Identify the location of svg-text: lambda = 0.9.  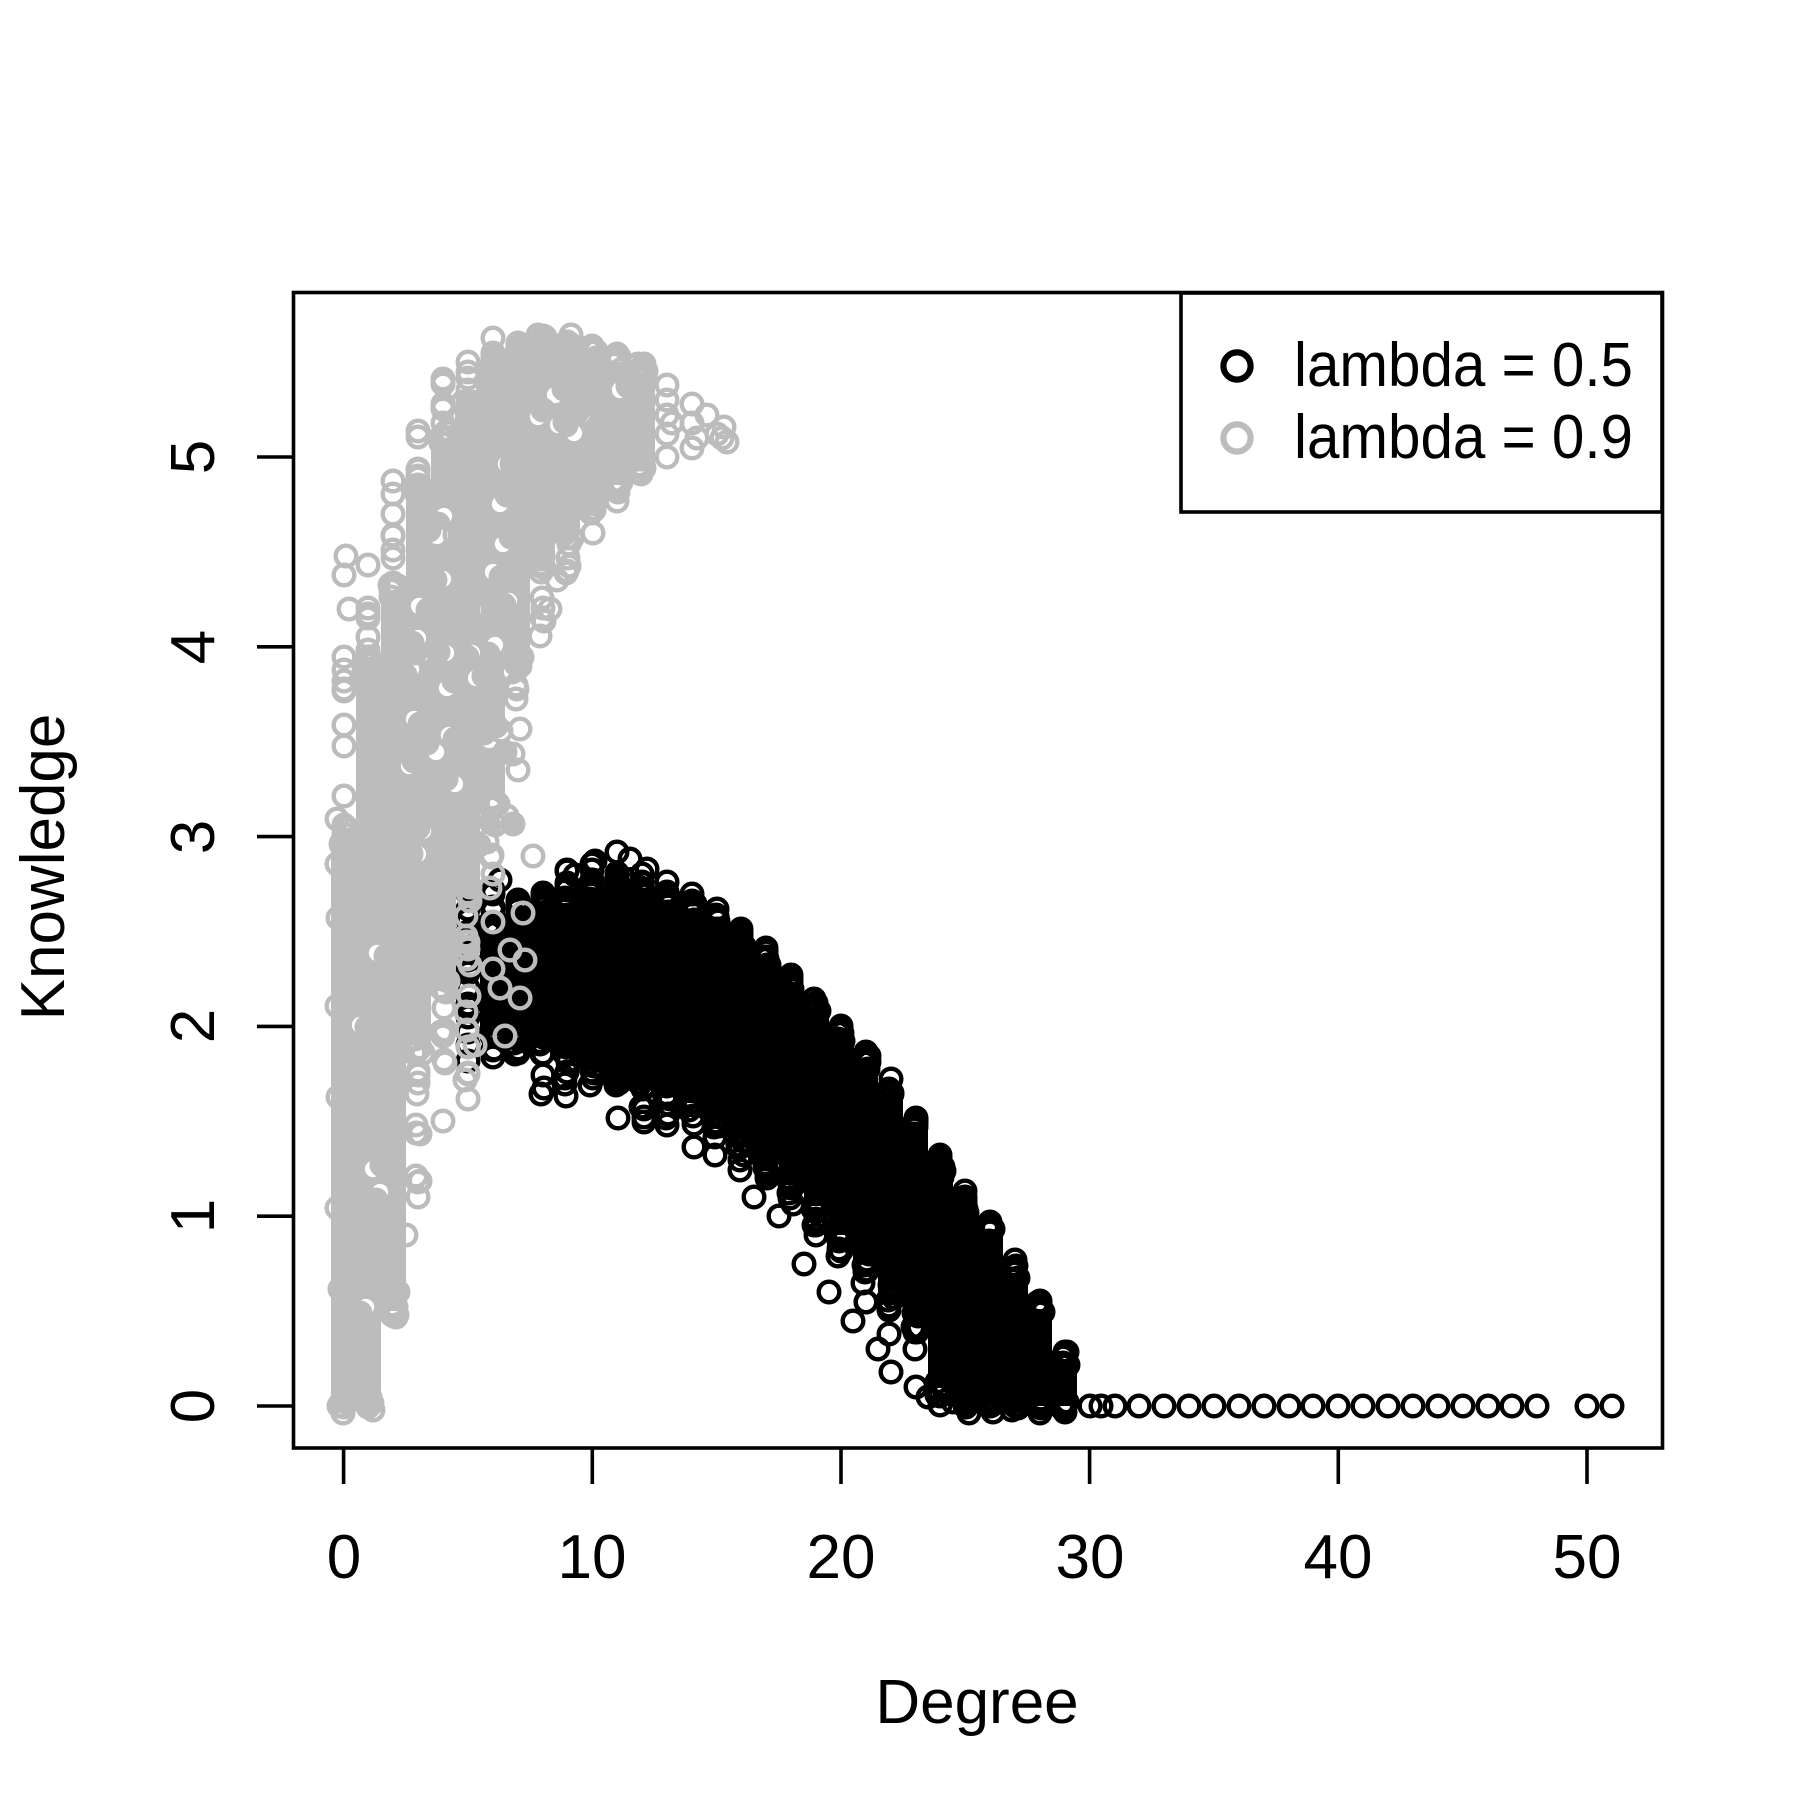
(1463, 437).